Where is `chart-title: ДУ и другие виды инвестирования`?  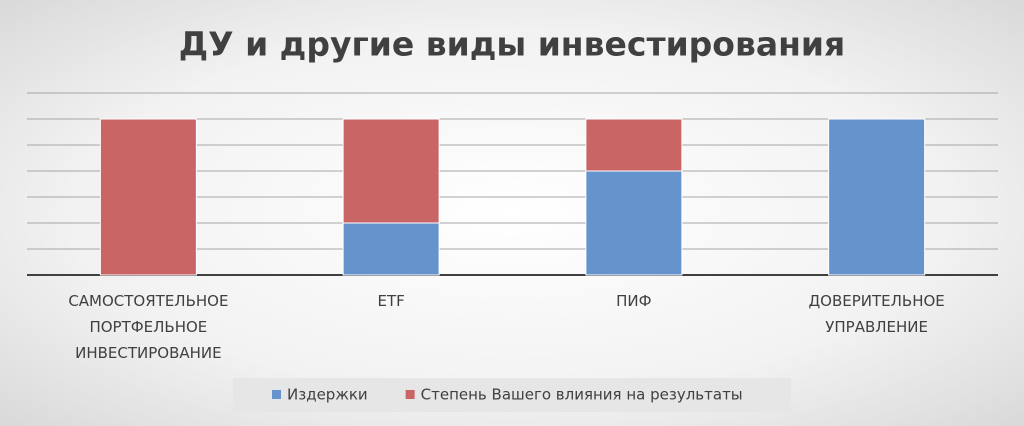
chart-title: ДУ и другие виды инвестирования is located at coordinates (512, 44).